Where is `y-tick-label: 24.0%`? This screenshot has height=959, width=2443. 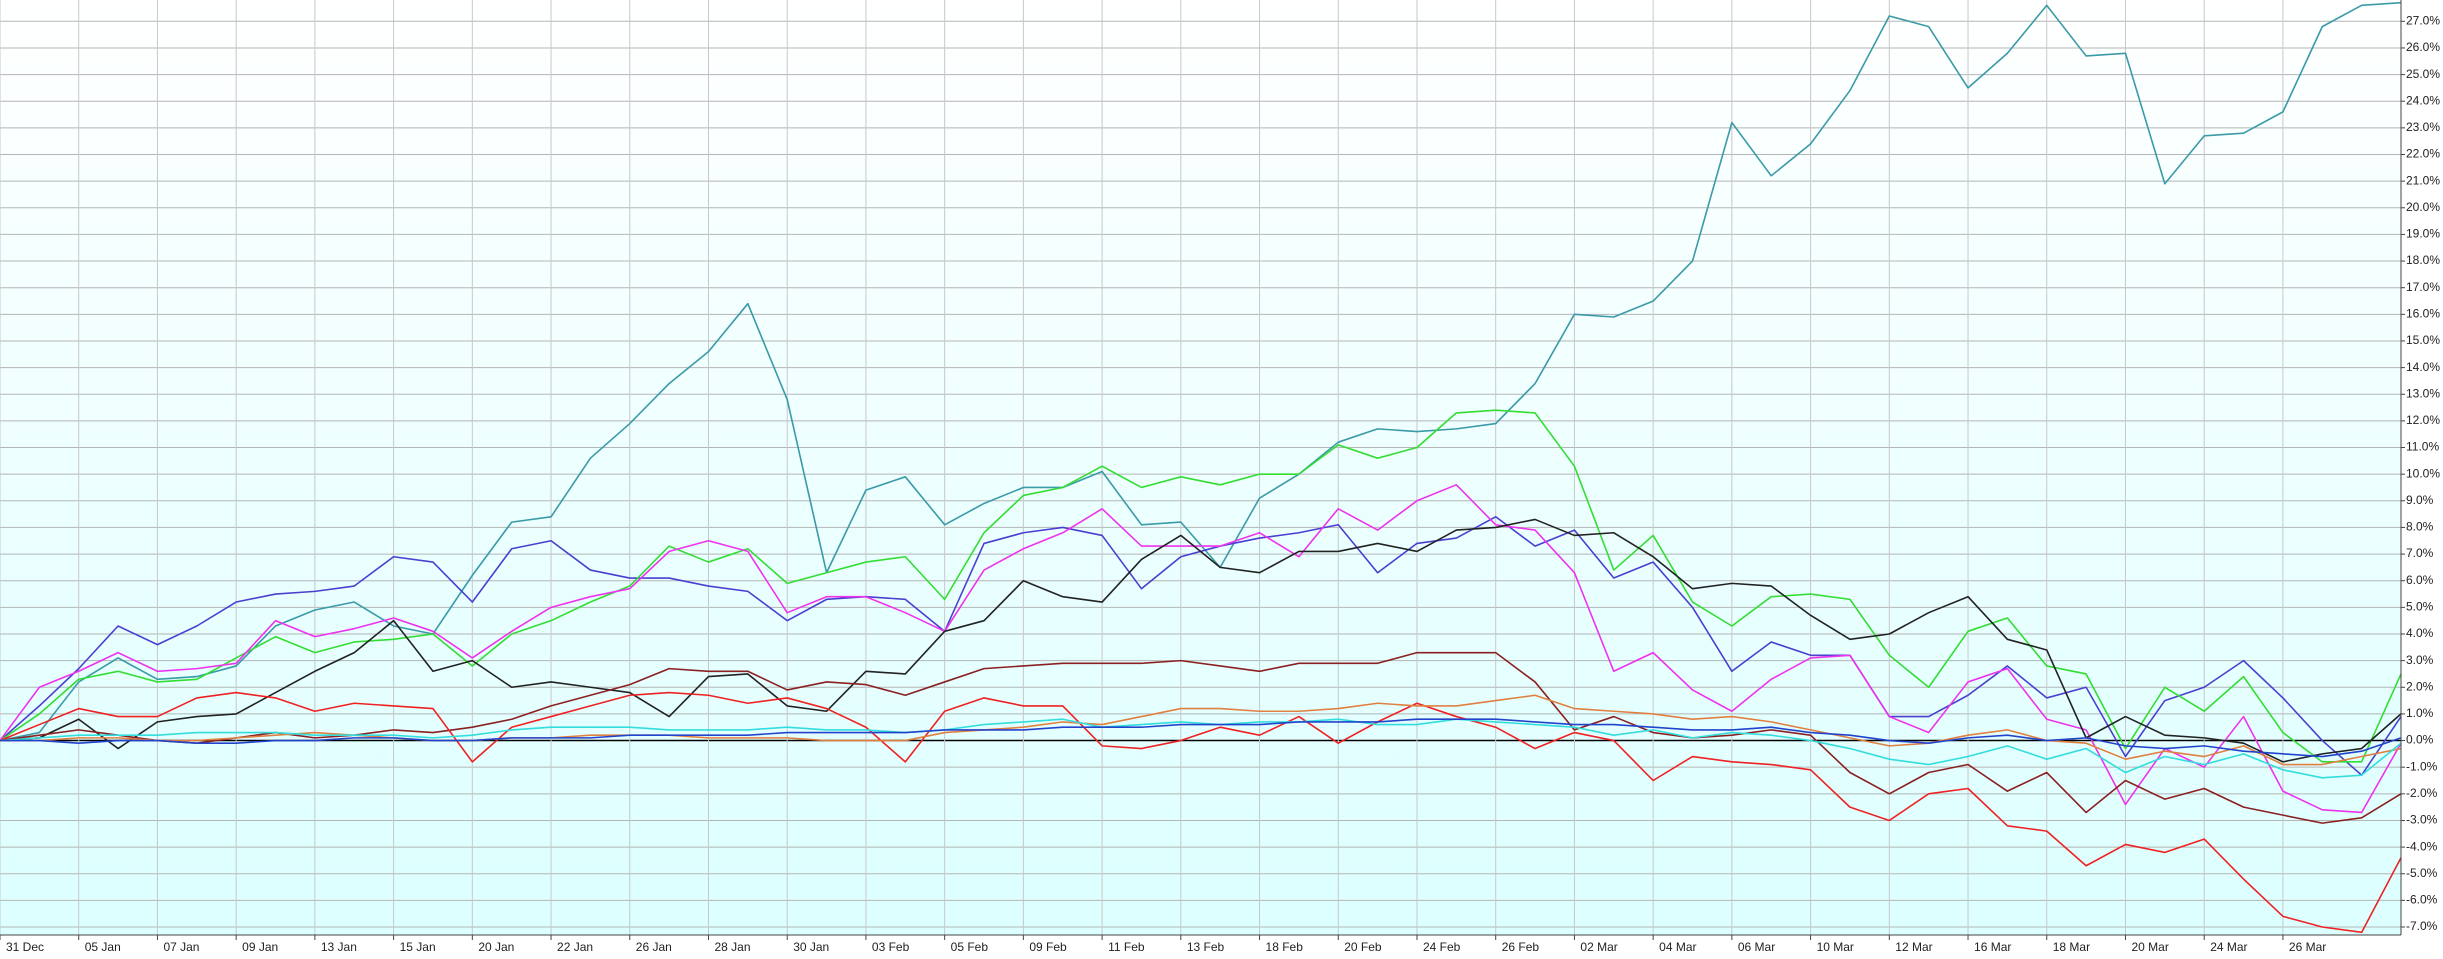
y-tick-label: 24.0% is located at coordinates (2423, 100).